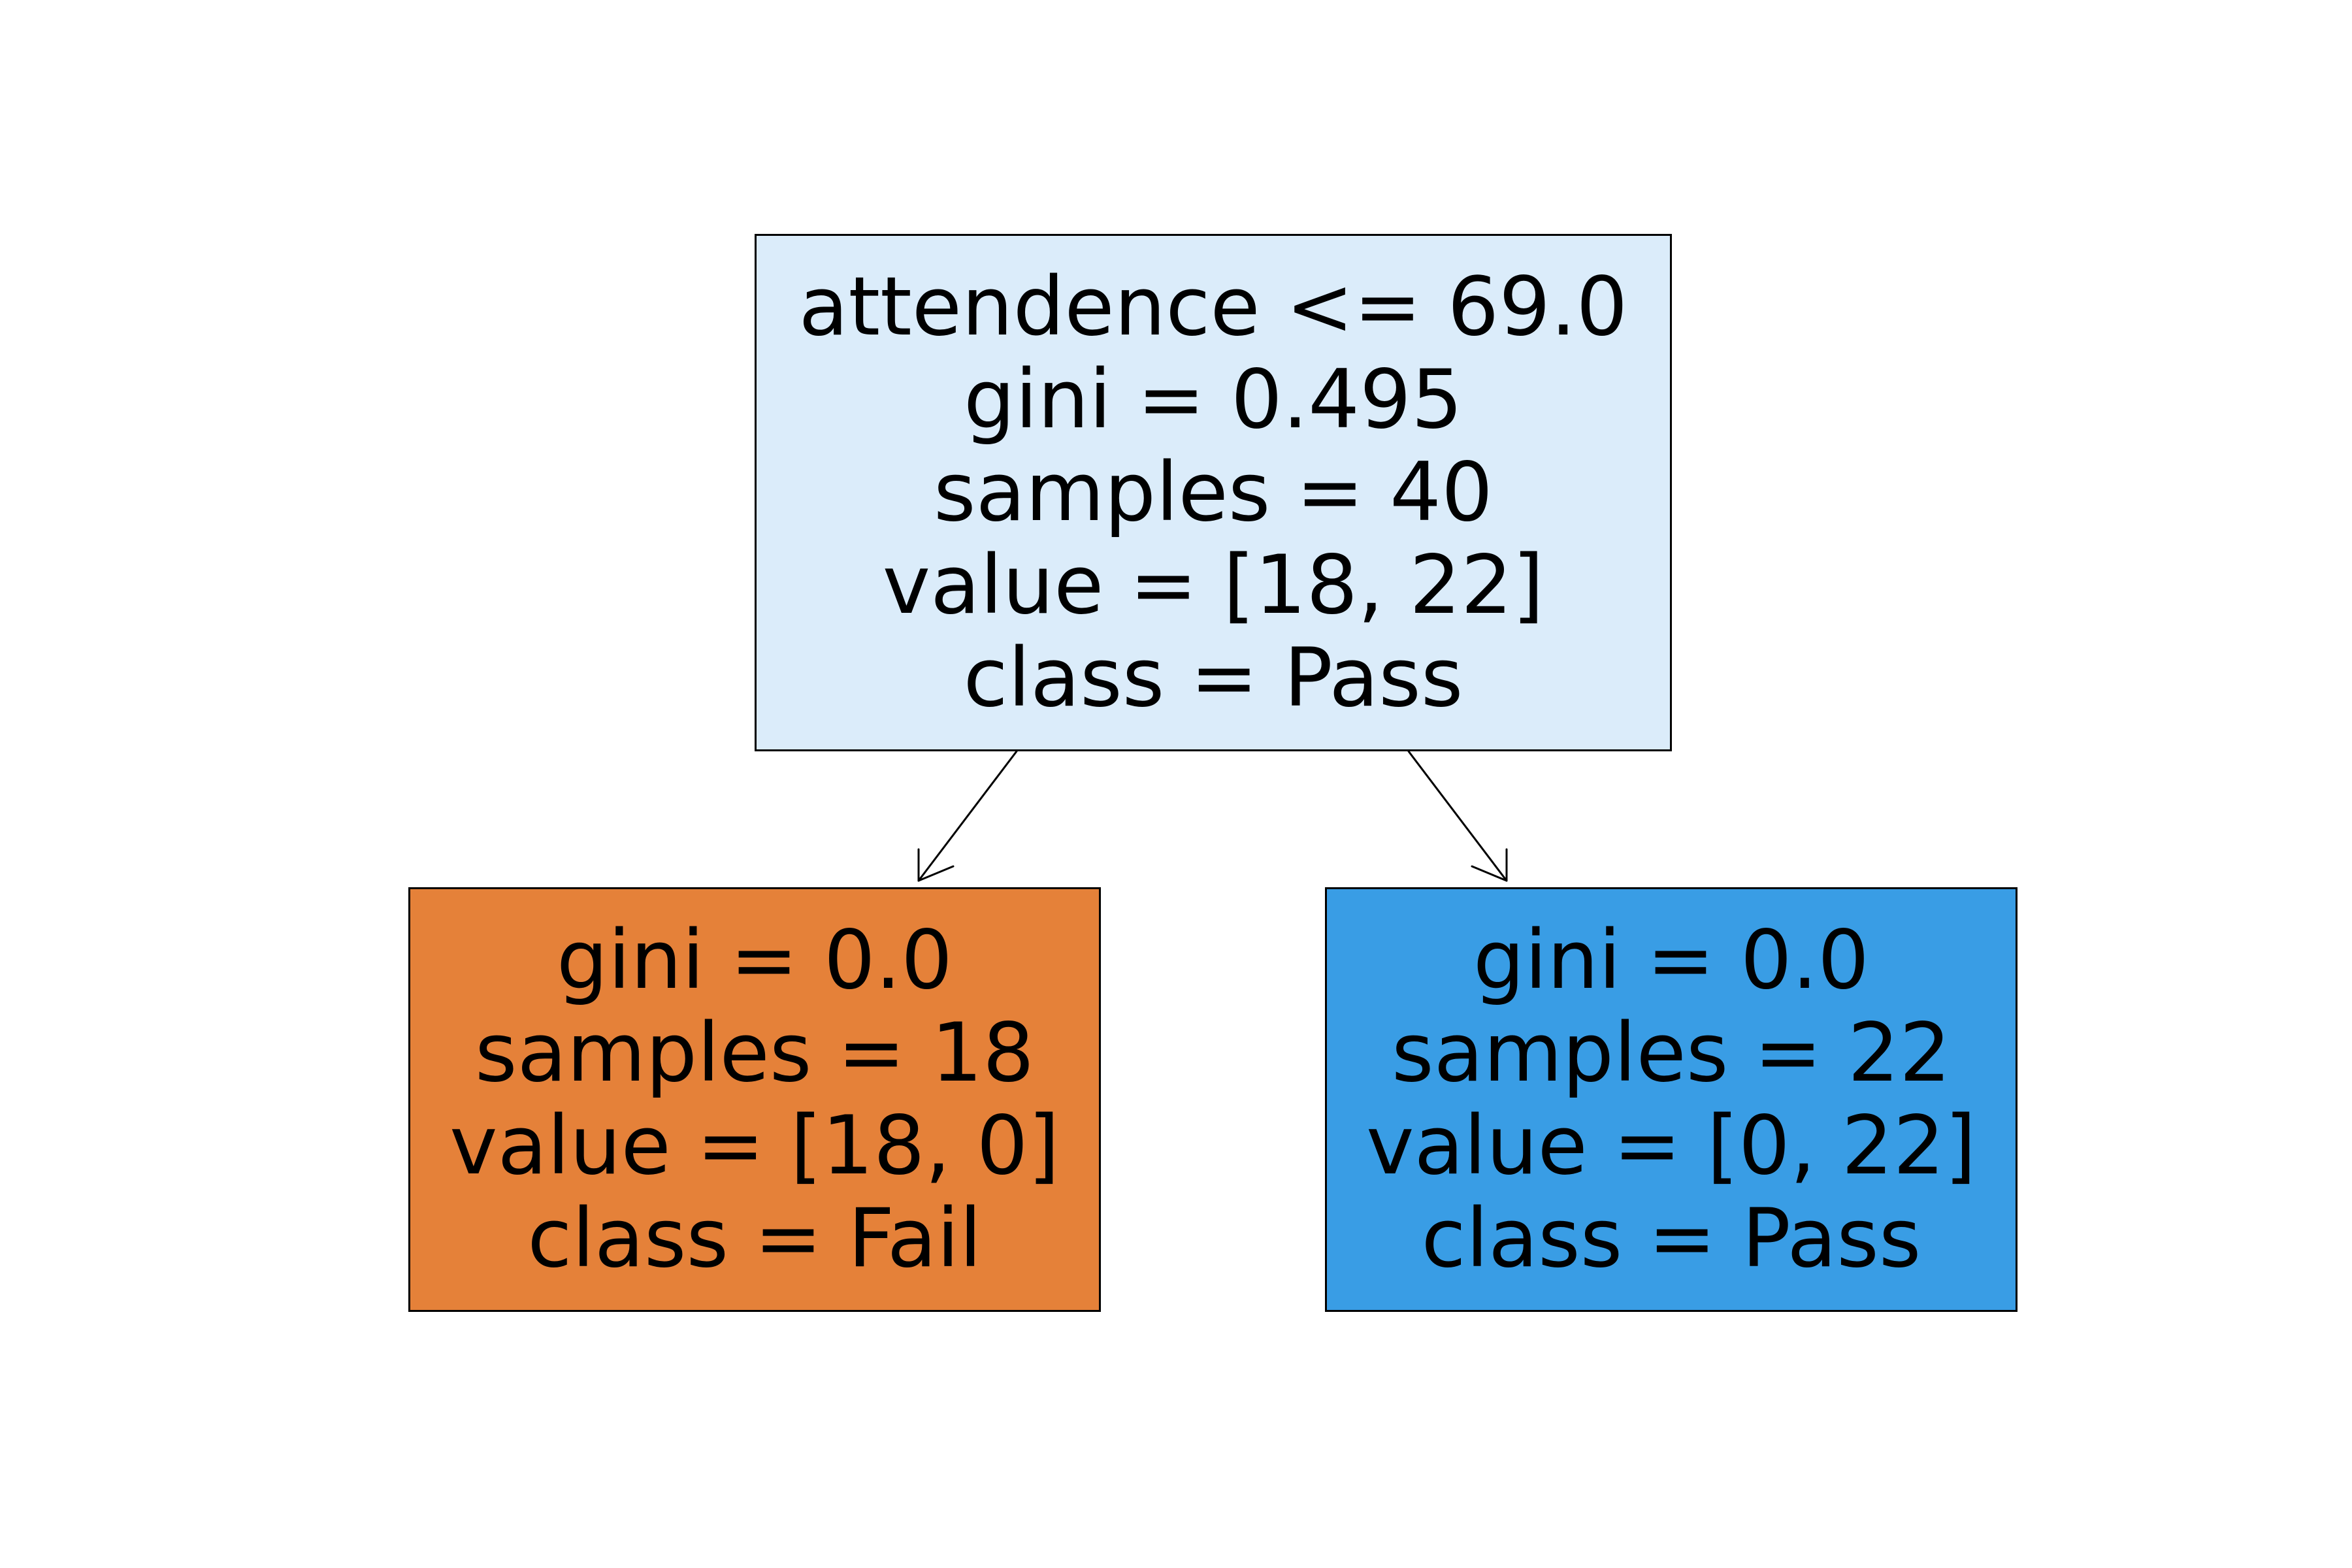 This screenshot has height=1568, width=2352. I want to click on node-line: value = [18, 22], so click(1213, 585).